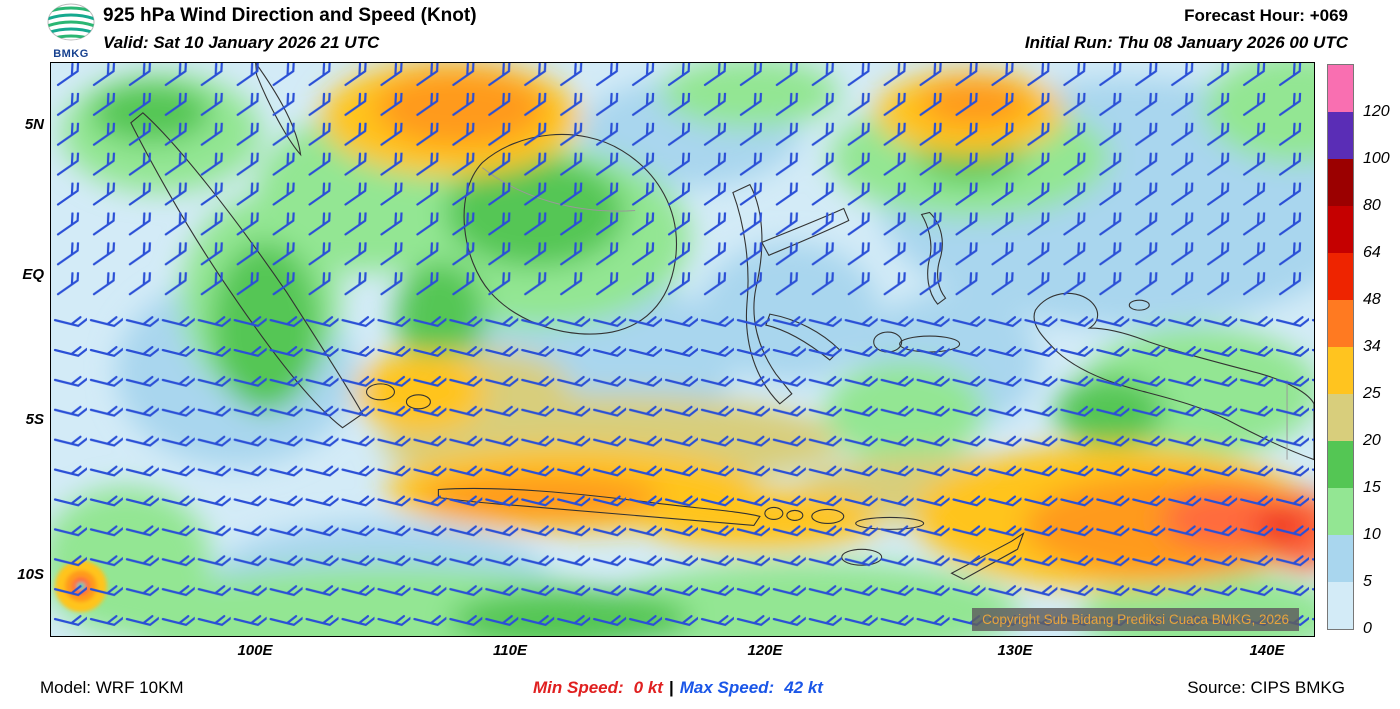  I want to click on legend-label: 48, so click(1372, 299).